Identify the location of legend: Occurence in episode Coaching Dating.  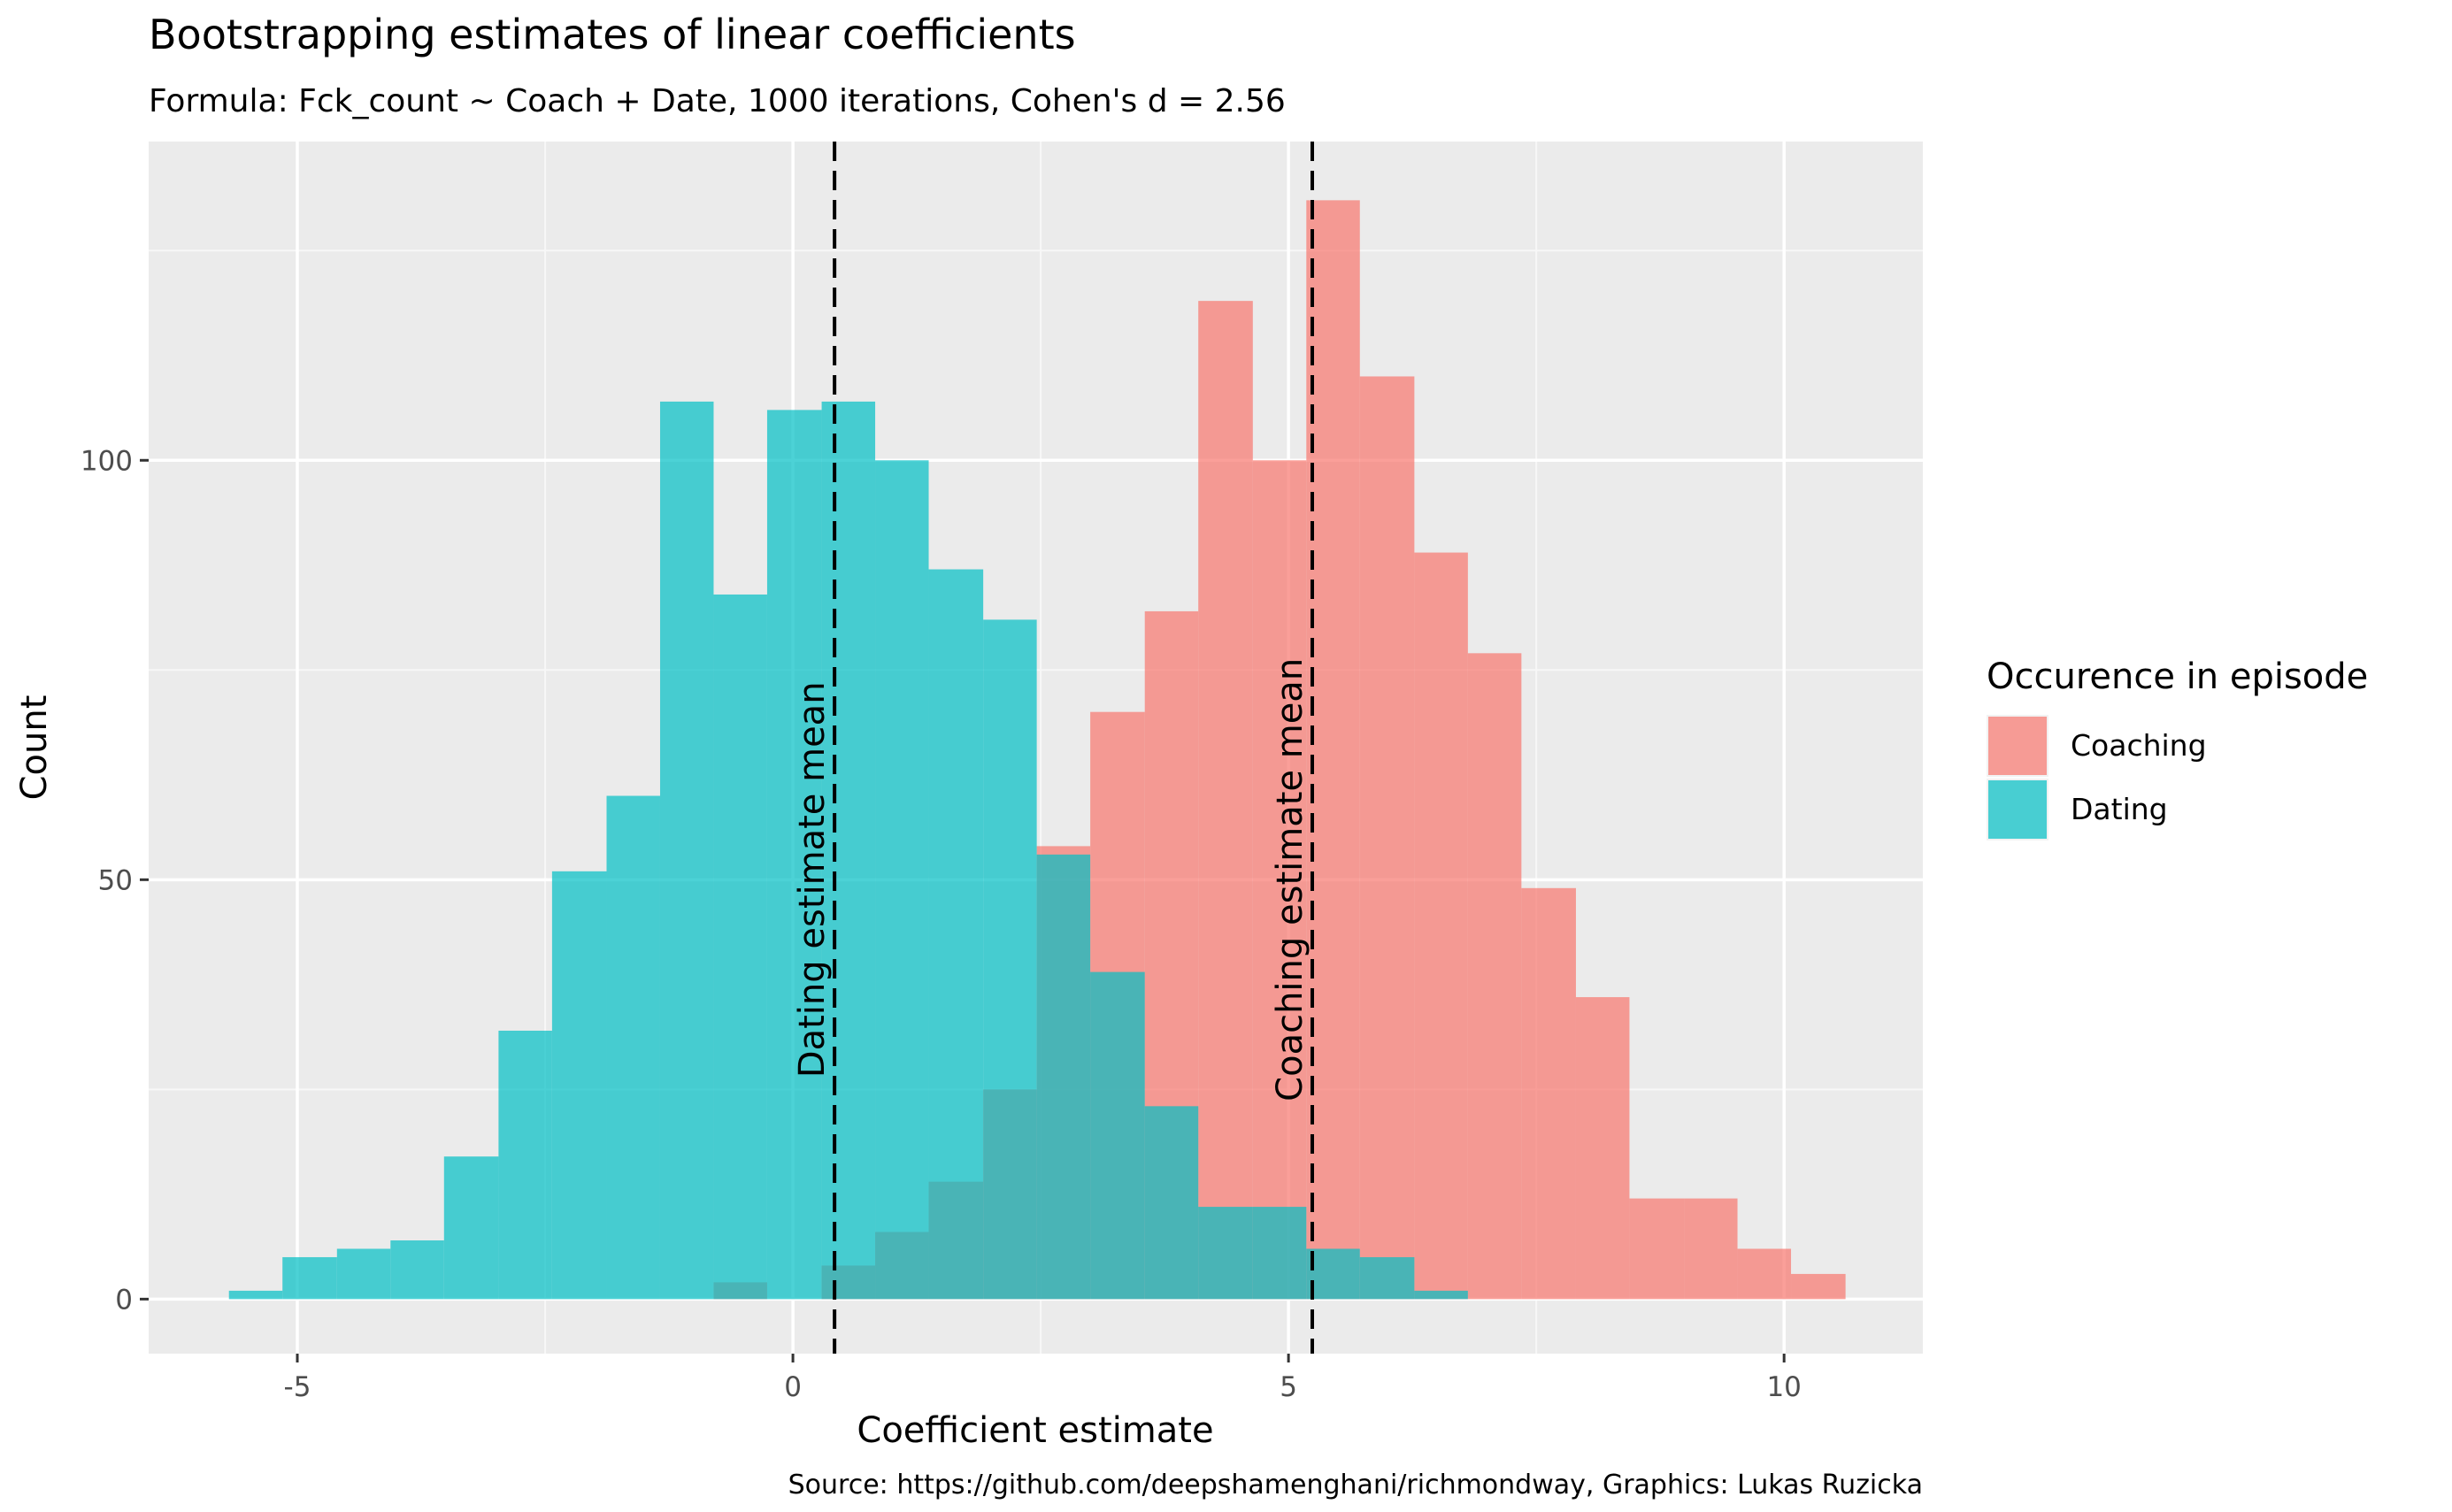
(2177, 748).